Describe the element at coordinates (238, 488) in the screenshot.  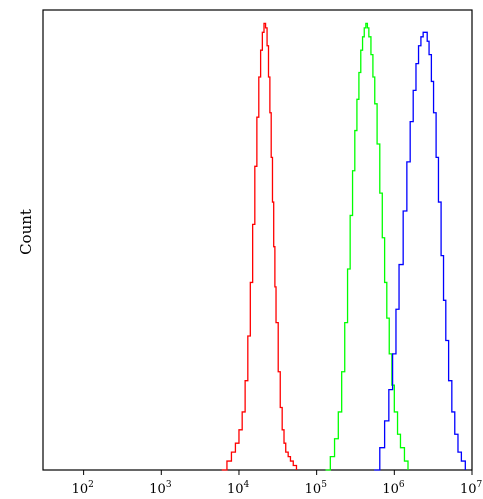
I see `x-tick-label: 104` at that location.